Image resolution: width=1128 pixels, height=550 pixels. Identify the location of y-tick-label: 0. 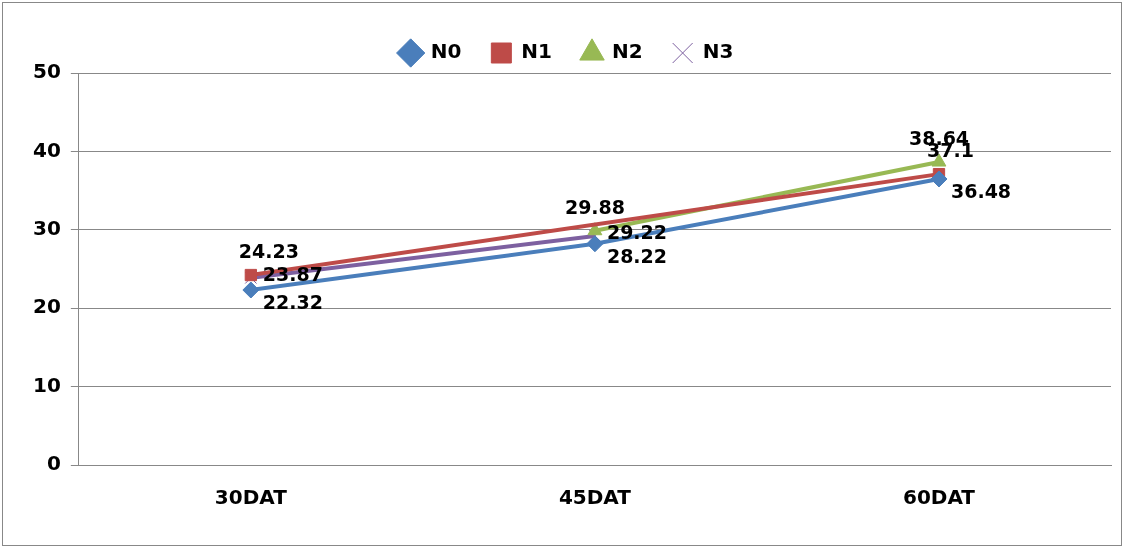
(53, 463).